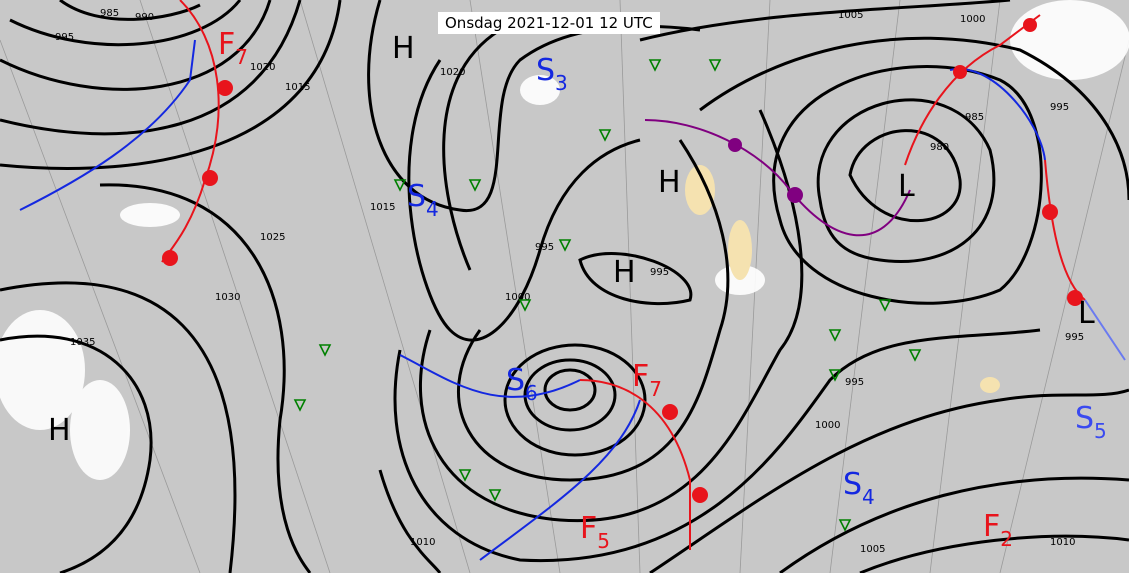 The image size is (1129, 573). I want to click on svg-text: 990, so click(144, 17).